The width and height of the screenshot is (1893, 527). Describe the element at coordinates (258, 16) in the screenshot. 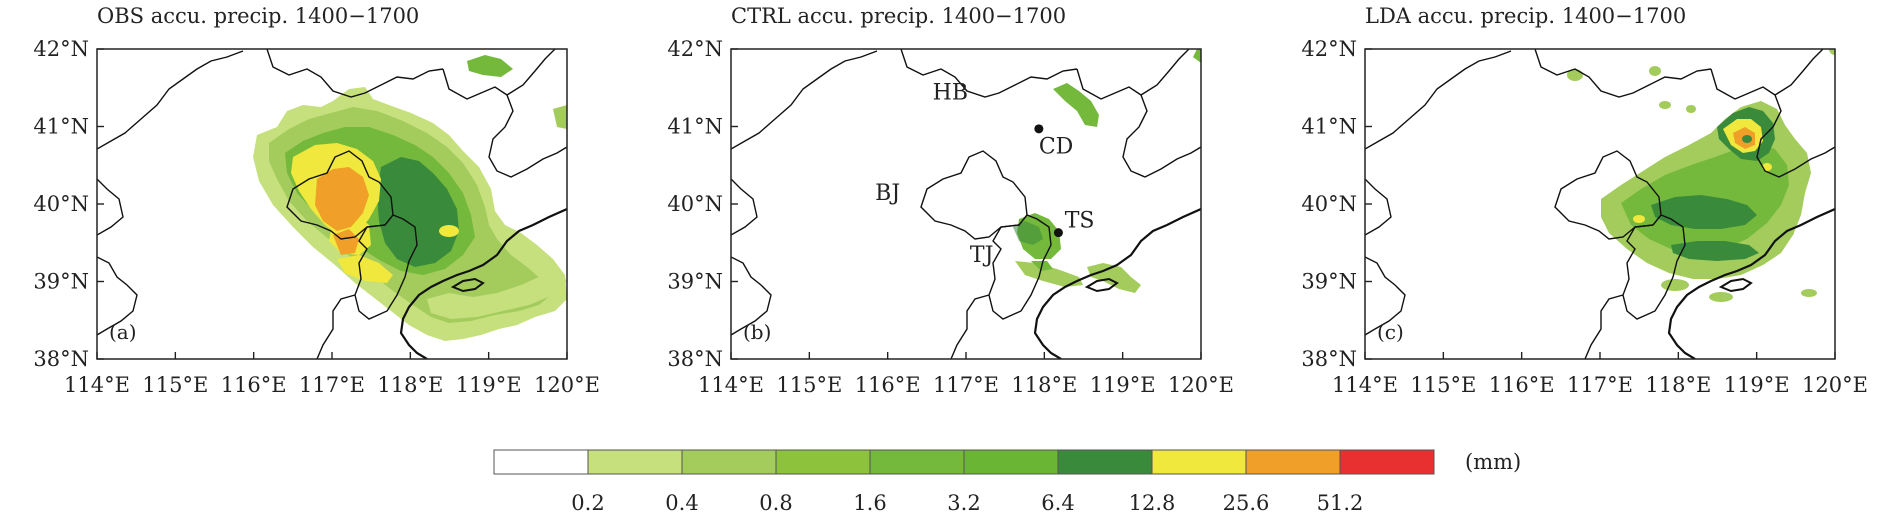

I see `panel-a-title: OBS accu. precip. 1400−1700` at that location.